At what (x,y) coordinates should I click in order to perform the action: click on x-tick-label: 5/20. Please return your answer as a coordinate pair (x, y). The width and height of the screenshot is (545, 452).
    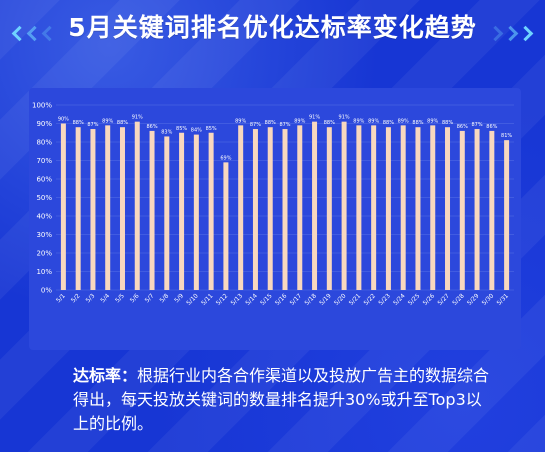
    Looking at the image, I should click on (340, 299).